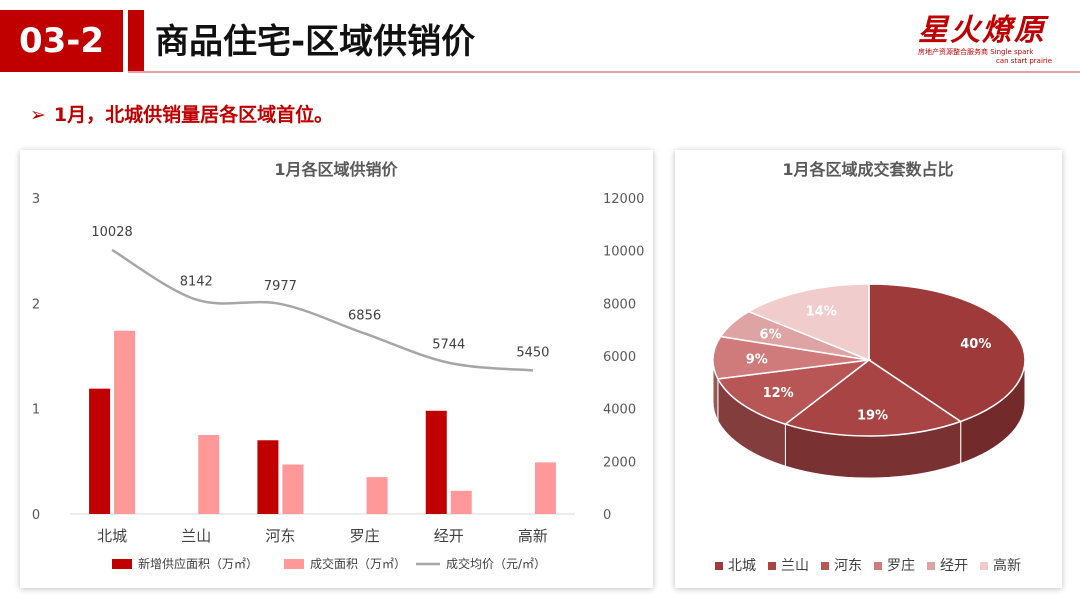  What do you see at coordinates (193, 115) in the screenshot?
I see `summary-text: 1月，北城供销量居各区域首位。` at bounding box center [193, 115].